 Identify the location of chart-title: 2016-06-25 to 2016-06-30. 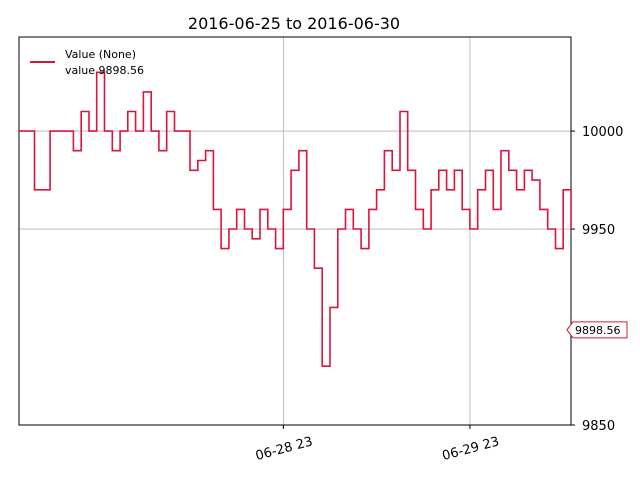
(294, 23).